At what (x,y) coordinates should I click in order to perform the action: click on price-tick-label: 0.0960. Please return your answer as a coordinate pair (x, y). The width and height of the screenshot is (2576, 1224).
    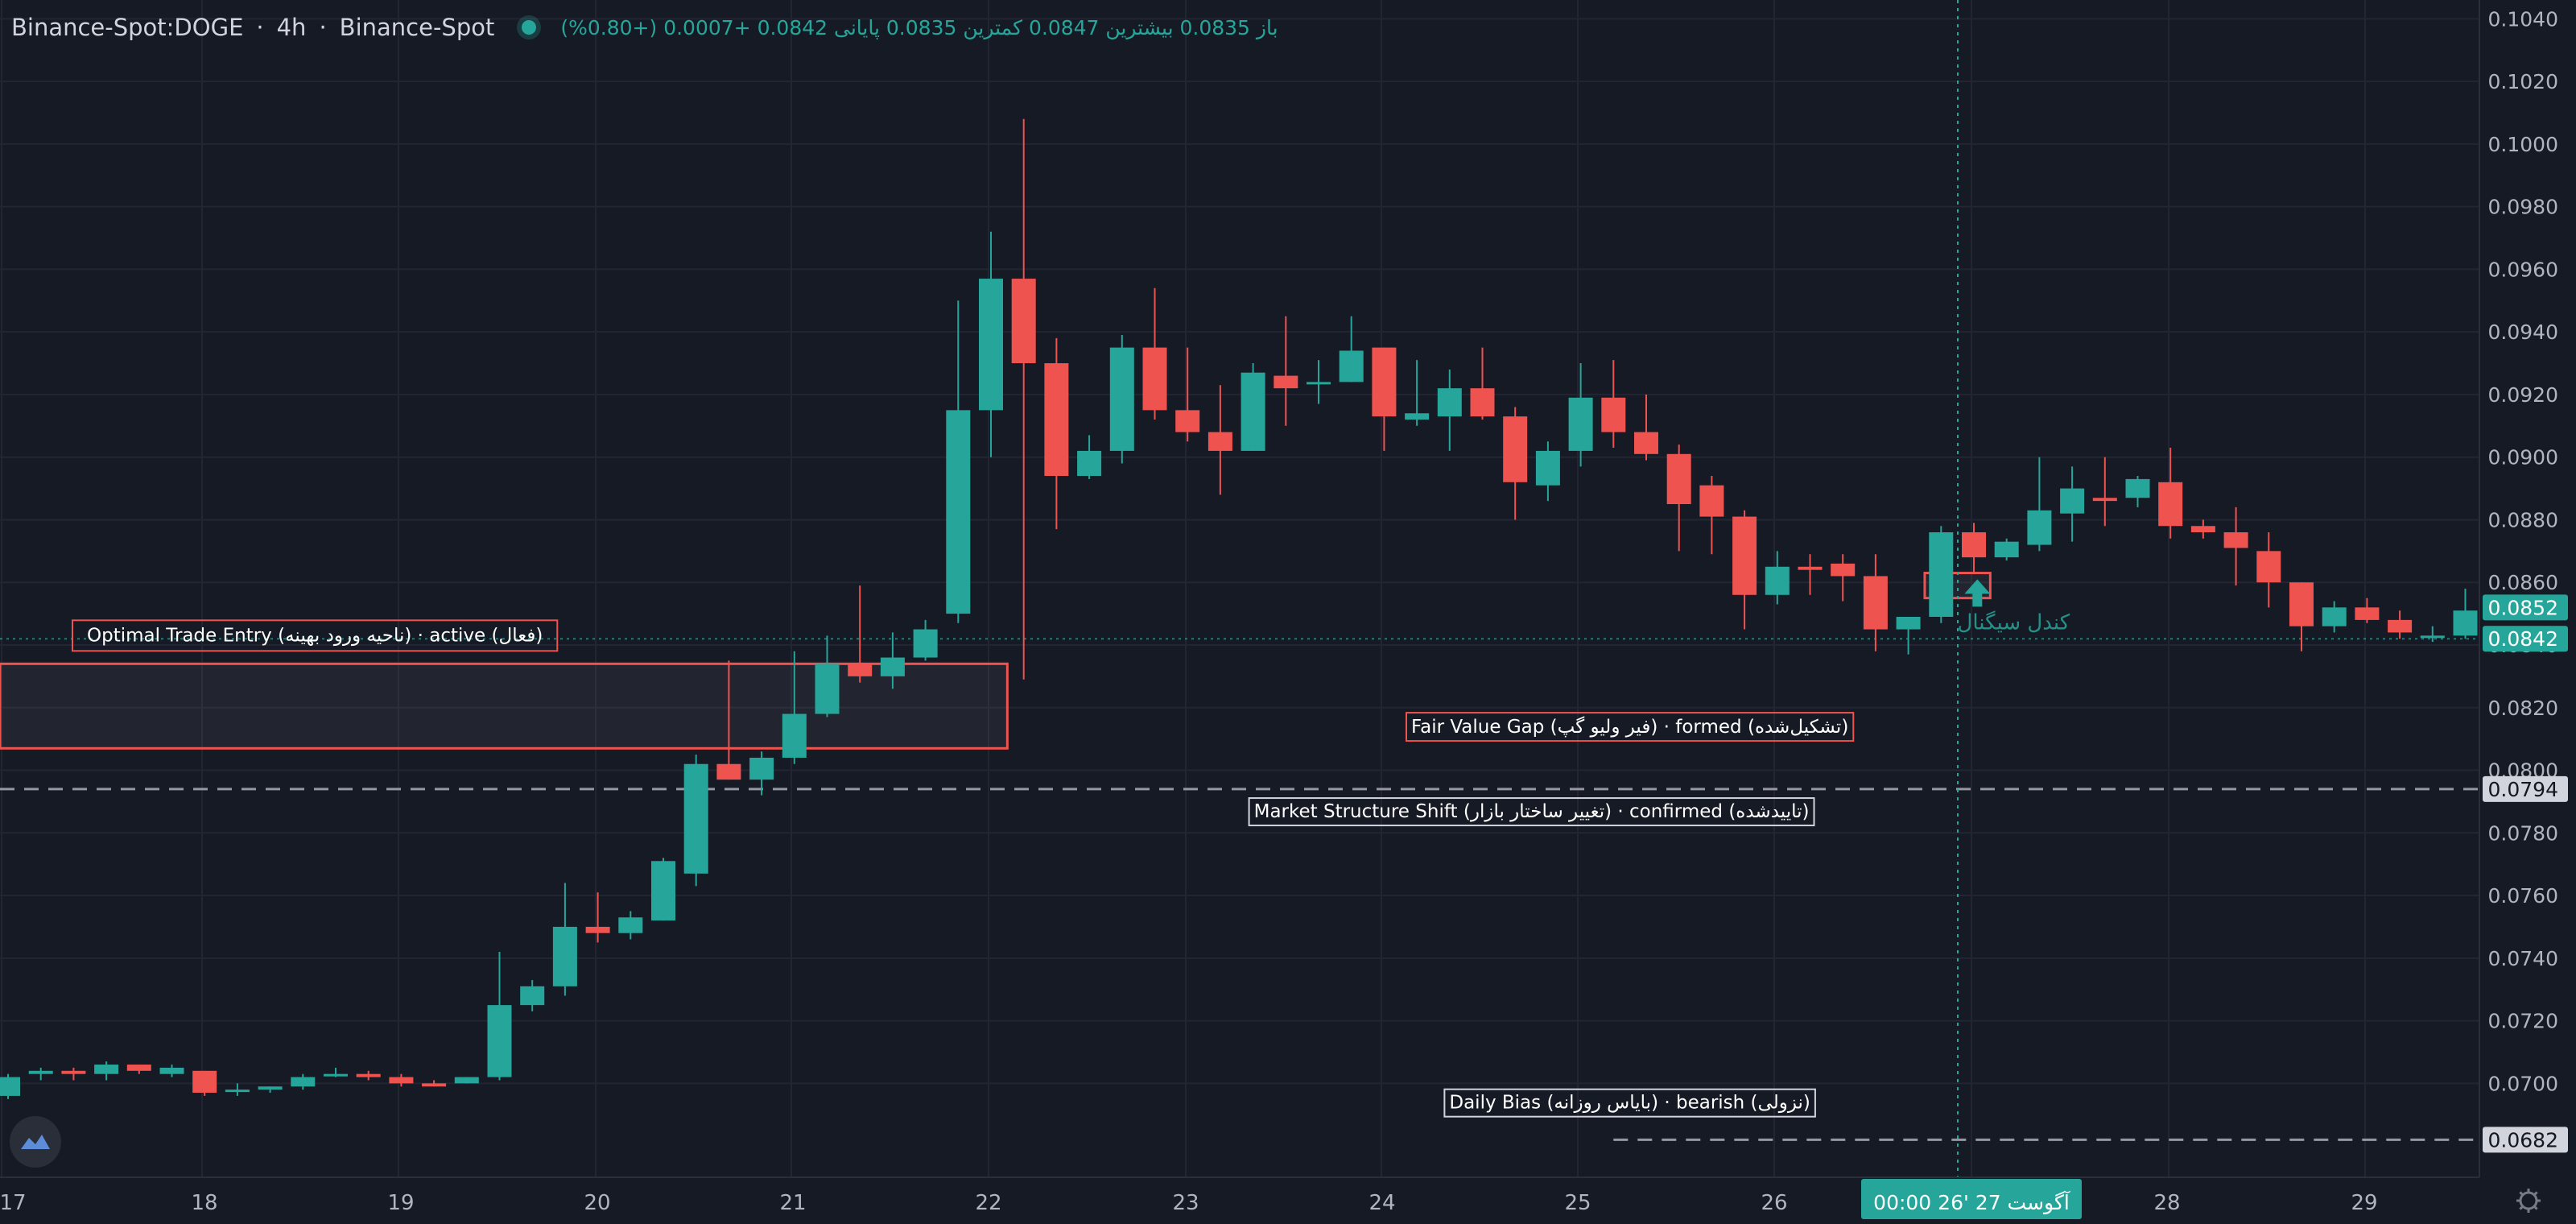
    Looking at the image, I should click on (2523, 269).